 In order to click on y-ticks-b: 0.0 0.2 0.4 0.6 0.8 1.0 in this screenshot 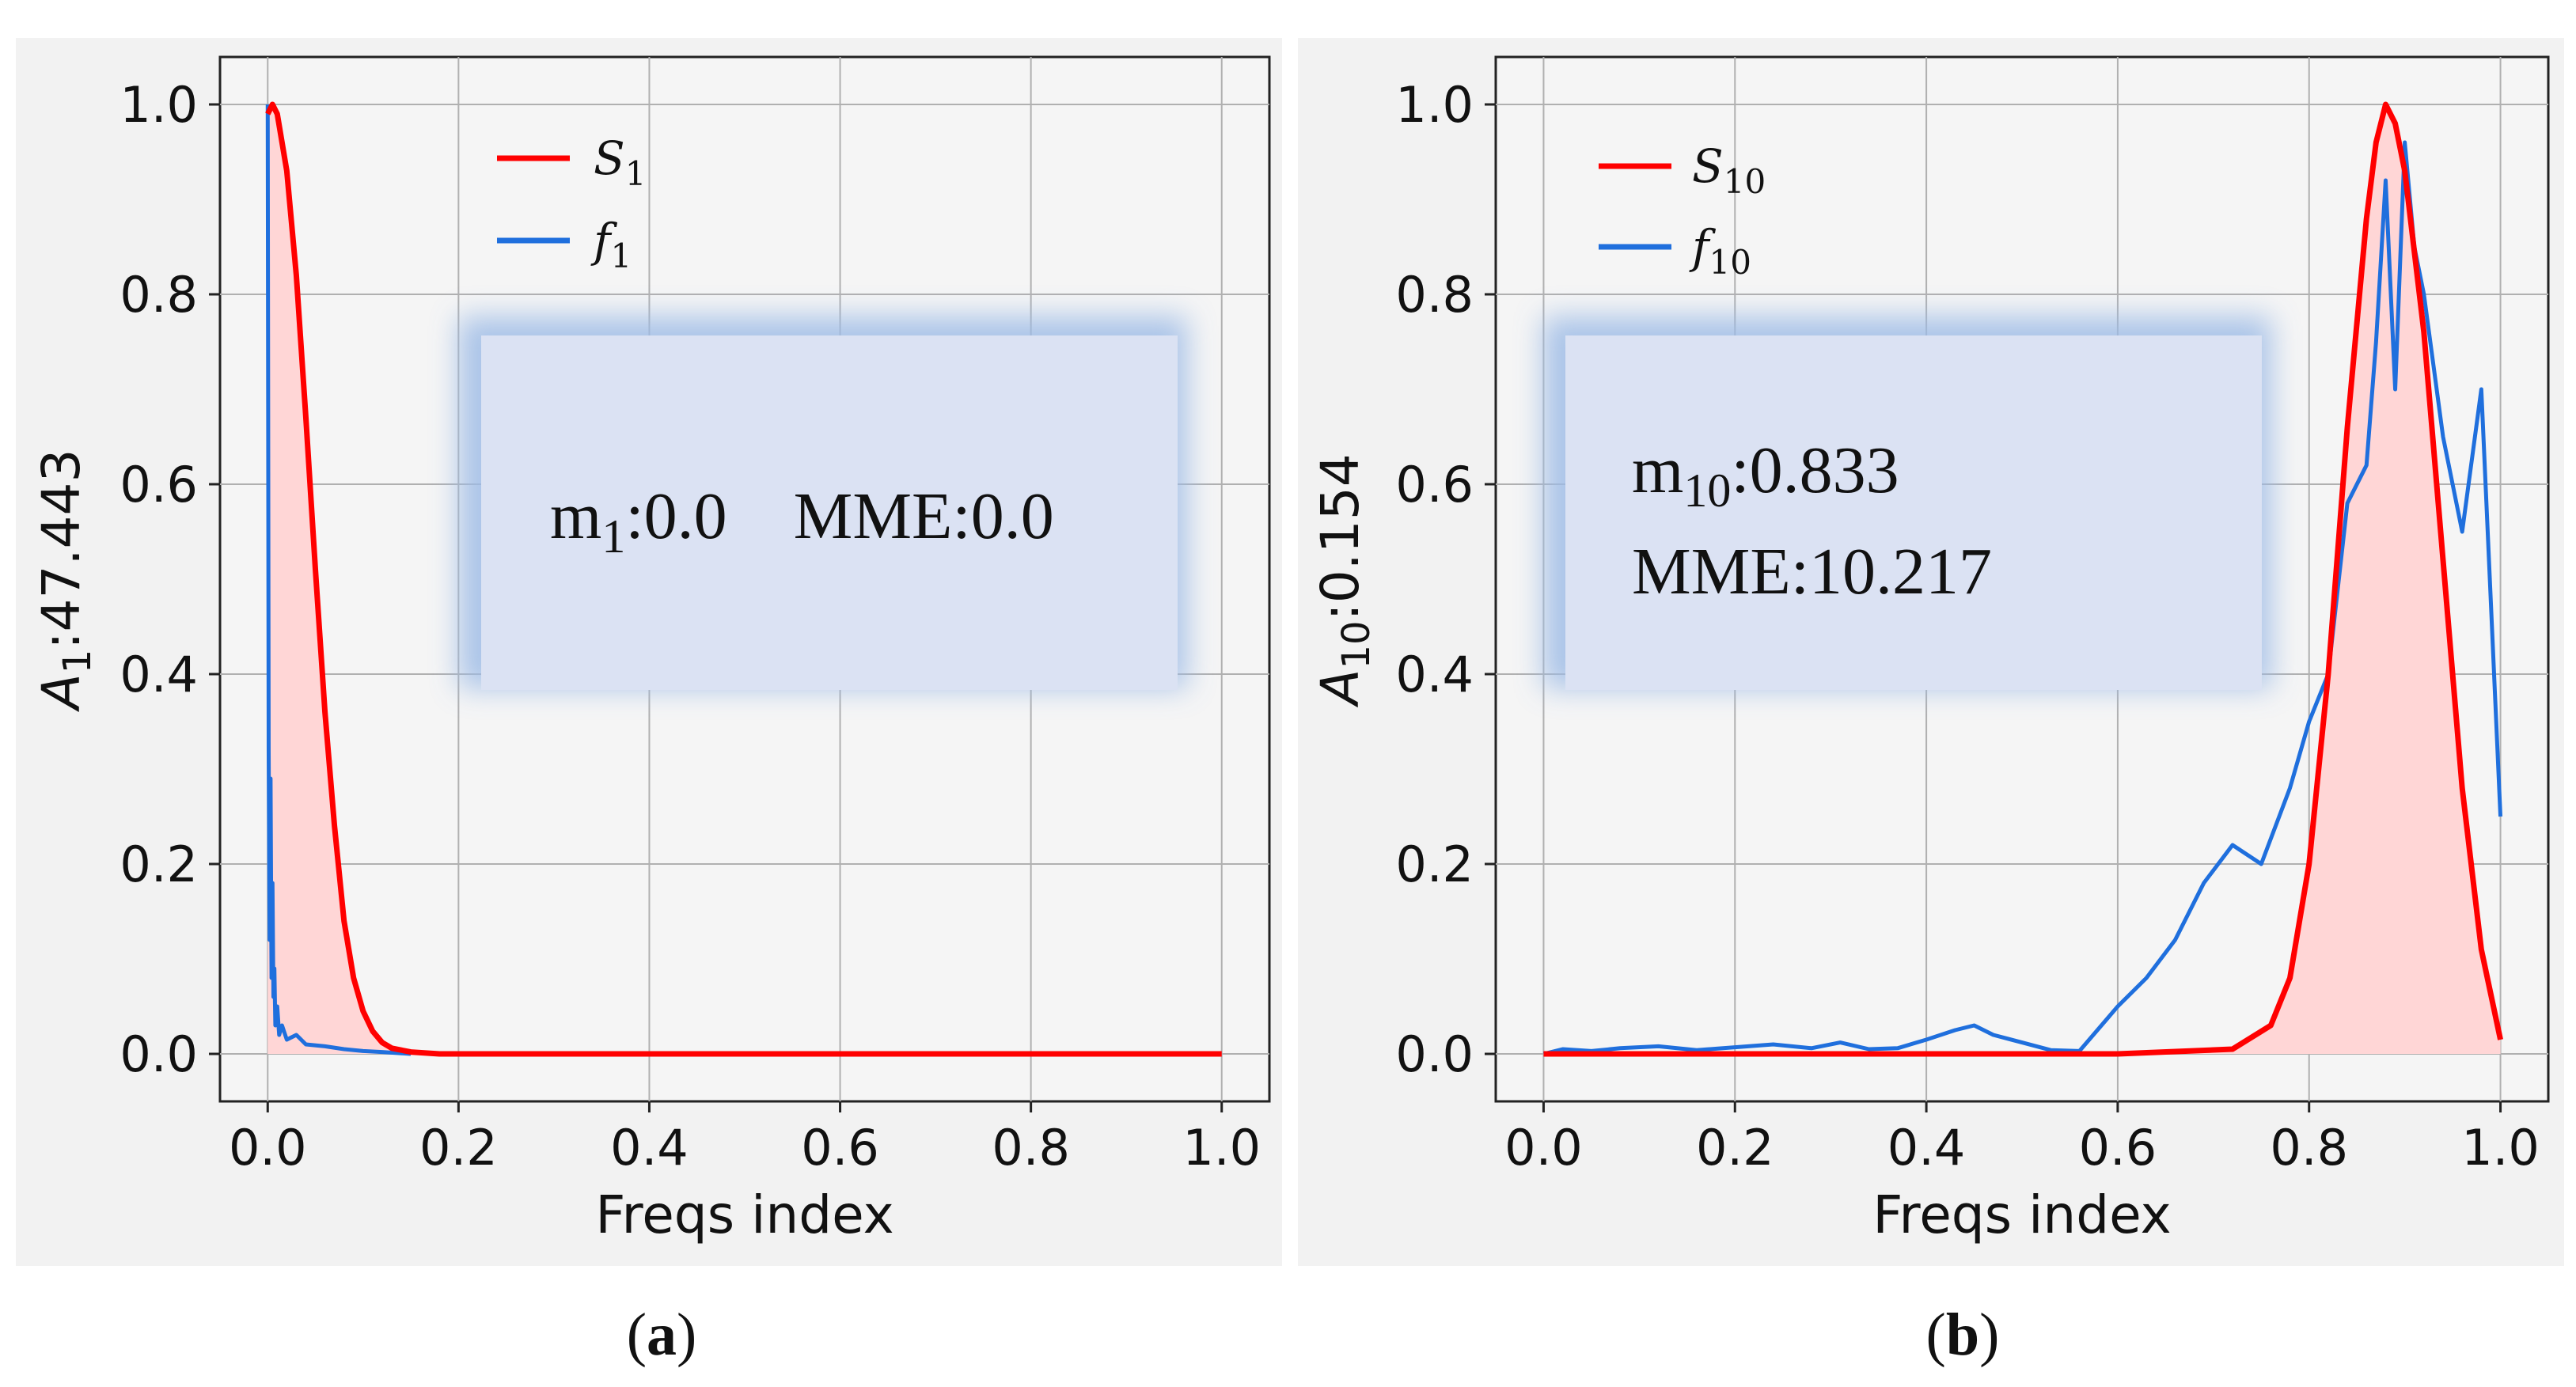, I will do `click(1445, 579)`.